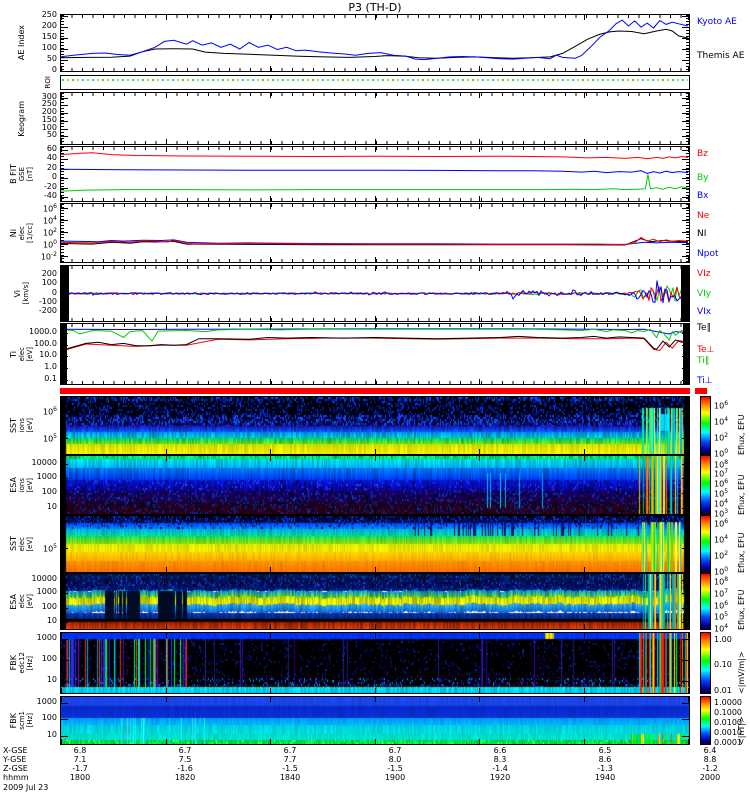 Image resolution: width=750 pixels, height=800 pixels. I want to click on bfit-axis-title-line: GSE, so click(21, 174).